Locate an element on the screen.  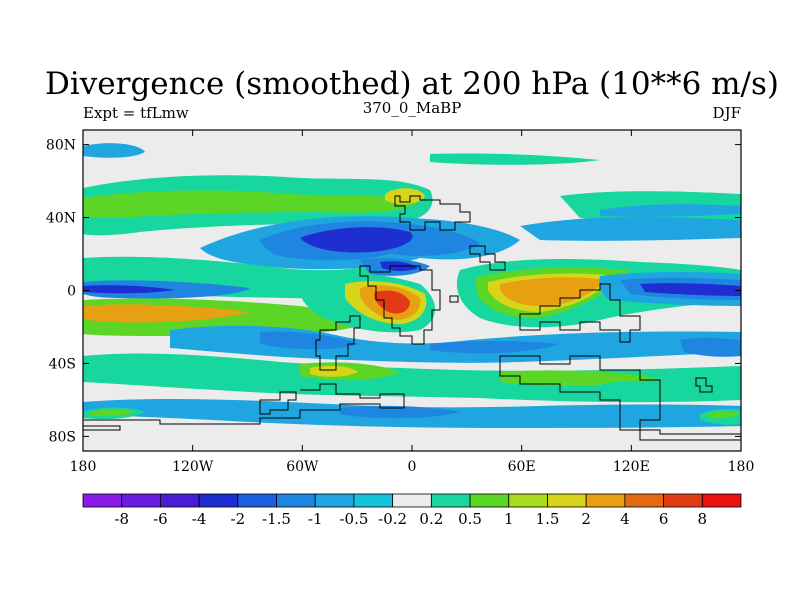
colorbar-label: -4 is located at coordinates (199, 519).